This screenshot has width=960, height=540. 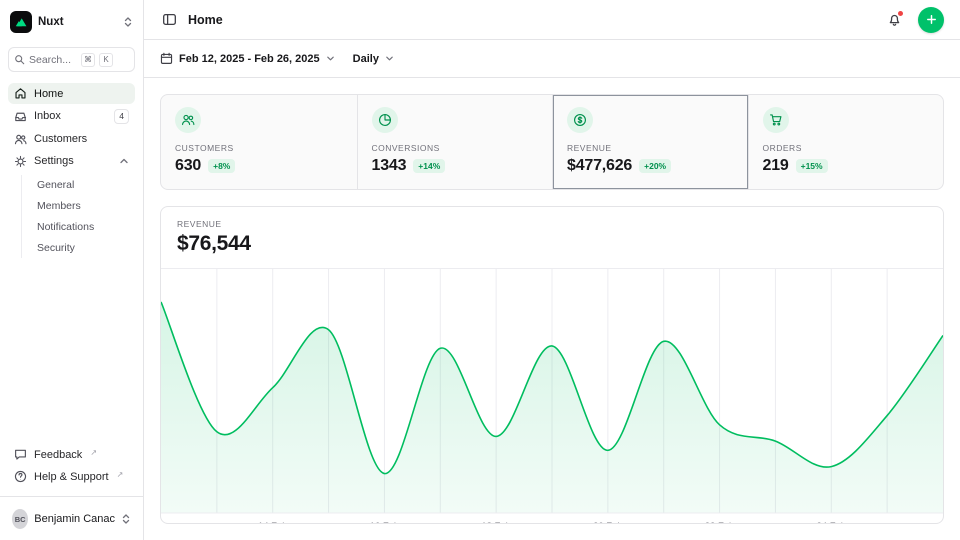 What do you see at coordinates (365, 58) in the screenshot?
I see `interval-label: Daily` at bounding box center [365, 58].